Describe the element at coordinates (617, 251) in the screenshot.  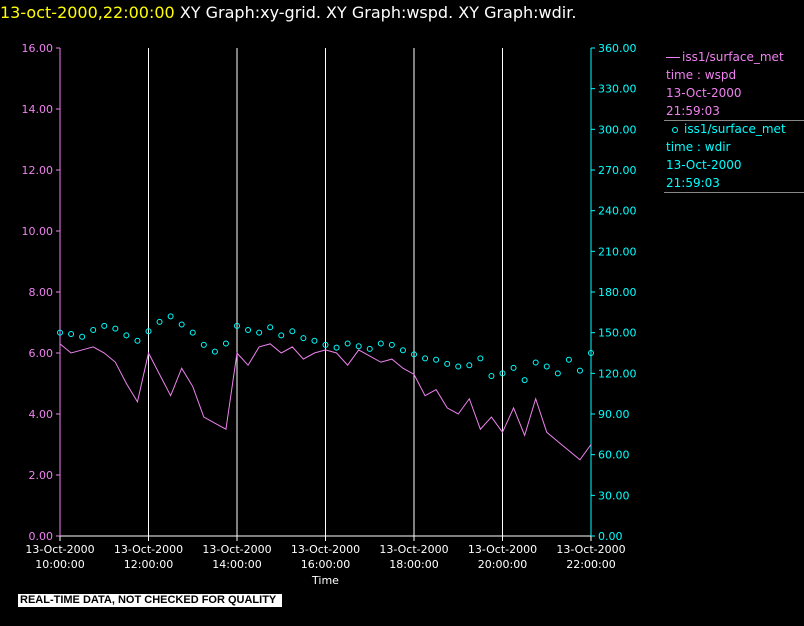
I see `y-right-tick-label: 210.00` at that location.